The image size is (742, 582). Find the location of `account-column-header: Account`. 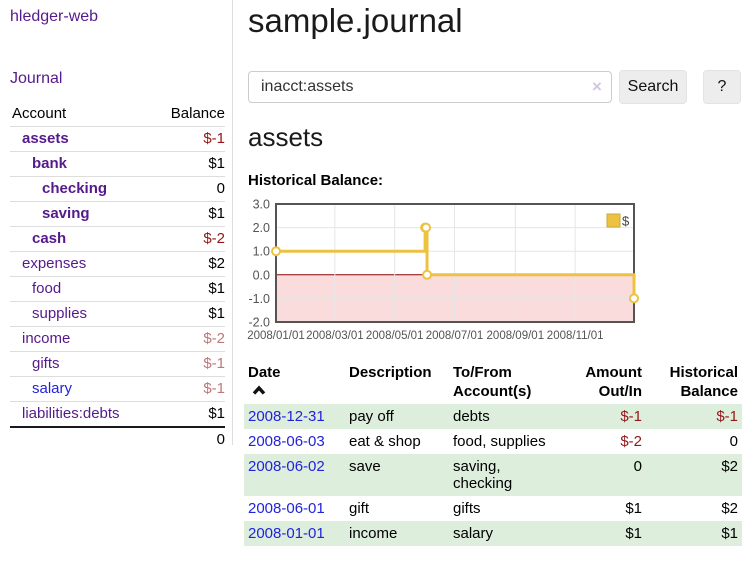

account-column-header: Account is located at coordinates (39, 113).